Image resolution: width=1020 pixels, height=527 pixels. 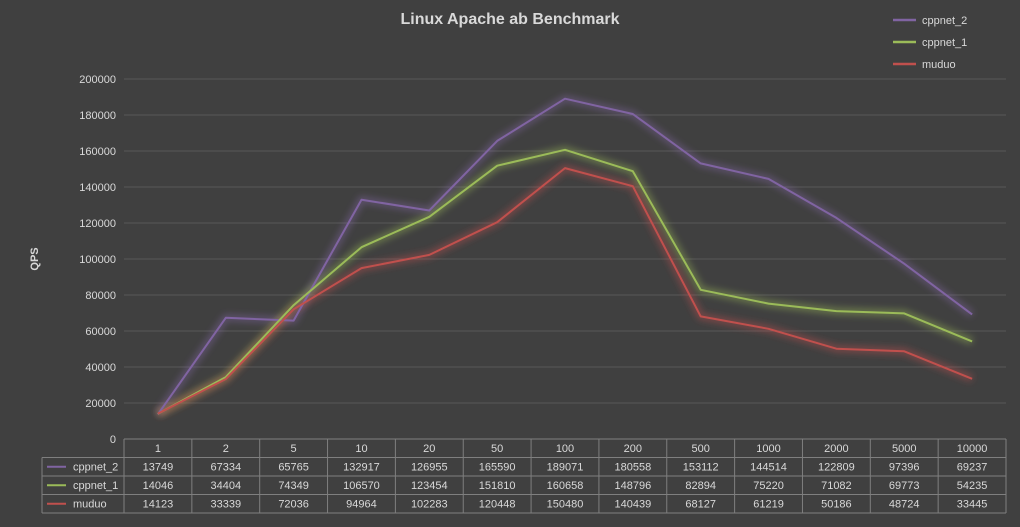 I want to click on data-table-value: 144514, so click(x=768, y=468).